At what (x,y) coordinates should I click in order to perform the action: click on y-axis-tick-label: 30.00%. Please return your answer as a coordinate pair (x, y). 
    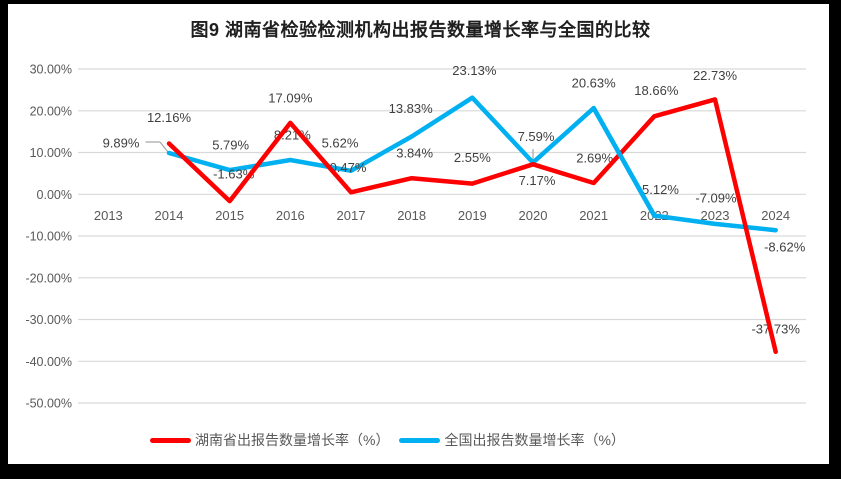
    Looking at the image, I should click on (51, 70).